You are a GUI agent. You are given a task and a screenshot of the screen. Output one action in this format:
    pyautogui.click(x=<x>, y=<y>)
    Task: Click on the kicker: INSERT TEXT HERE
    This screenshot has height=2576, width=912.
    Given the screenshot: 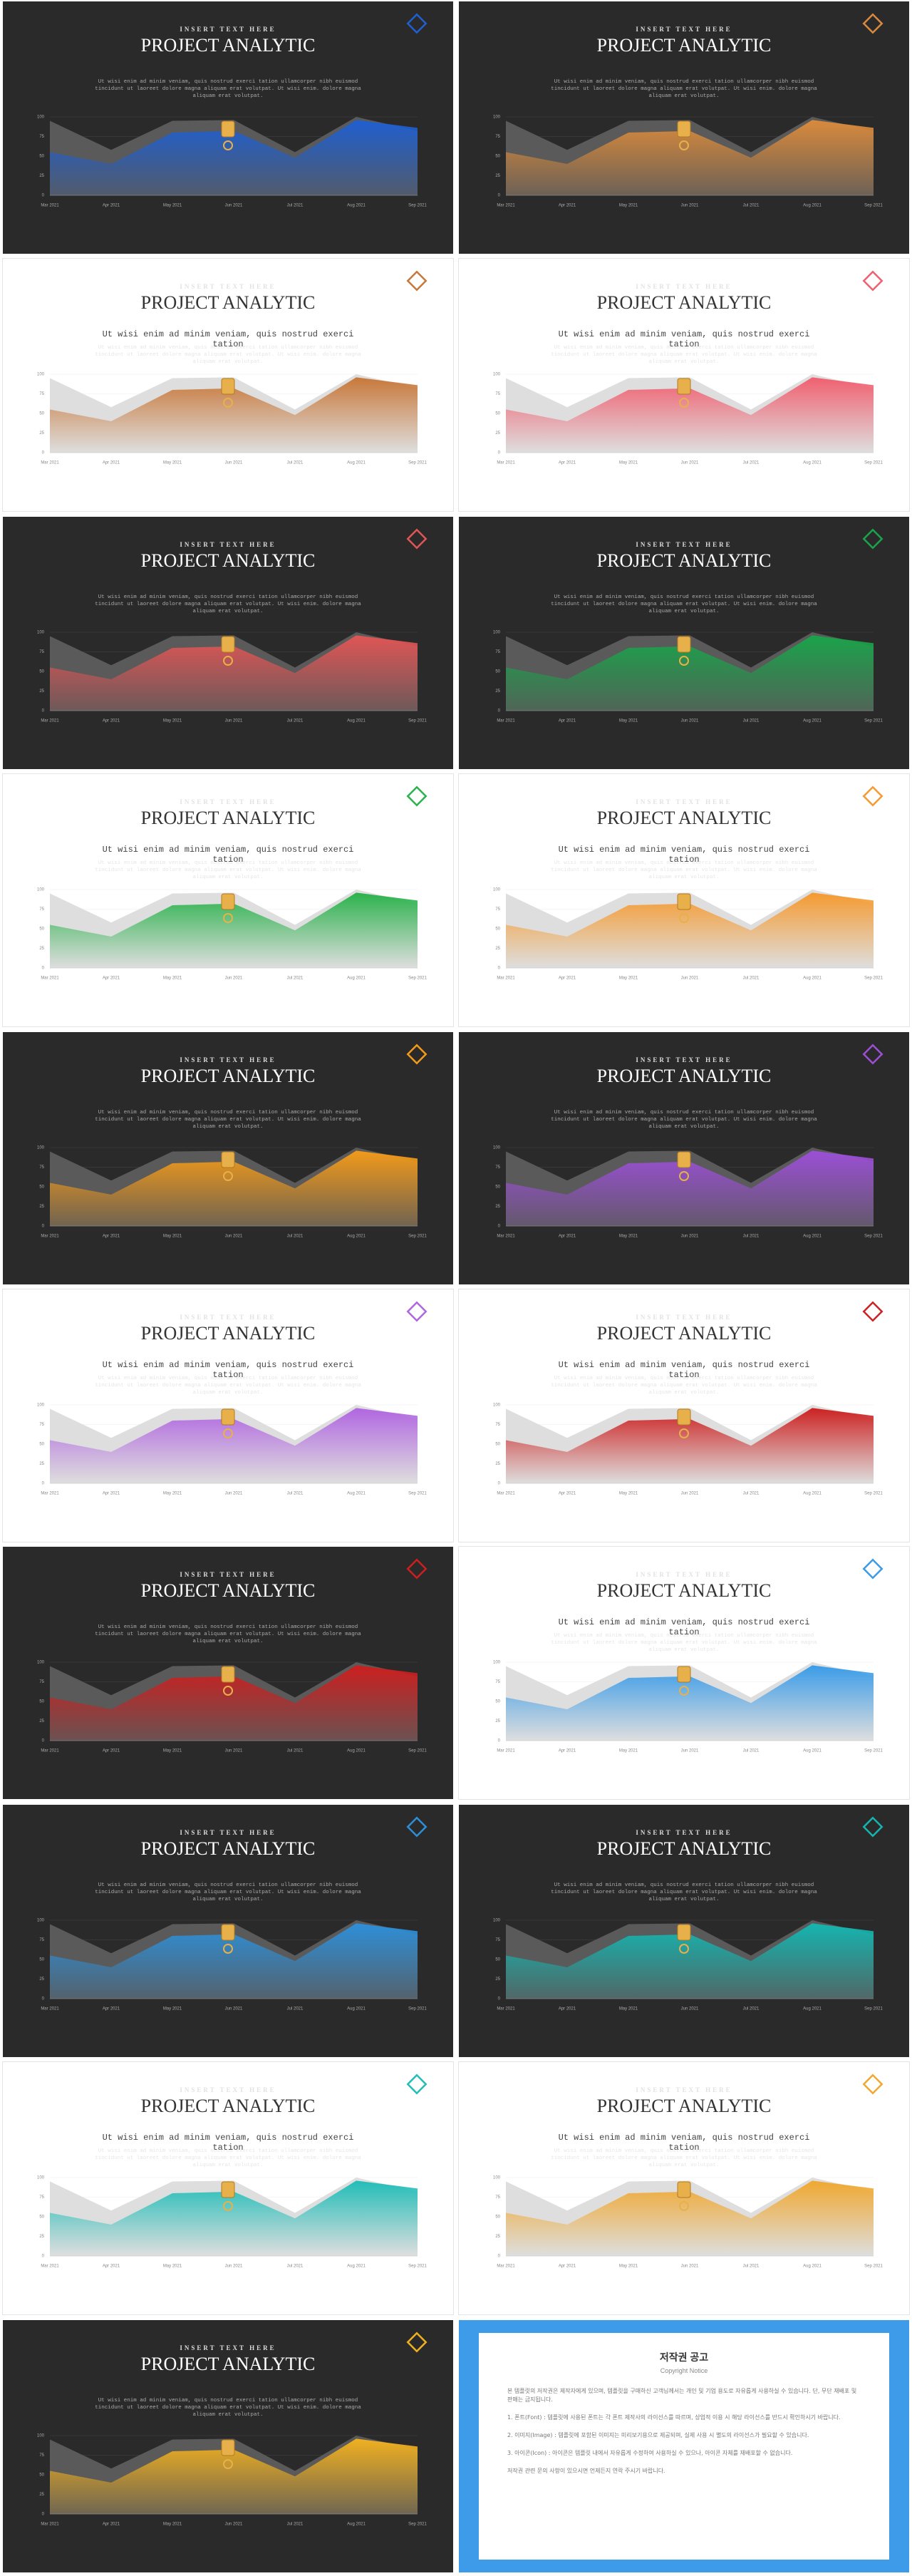 What is the action you would take?
    pyautogui.click(x=684, y=1832)
    